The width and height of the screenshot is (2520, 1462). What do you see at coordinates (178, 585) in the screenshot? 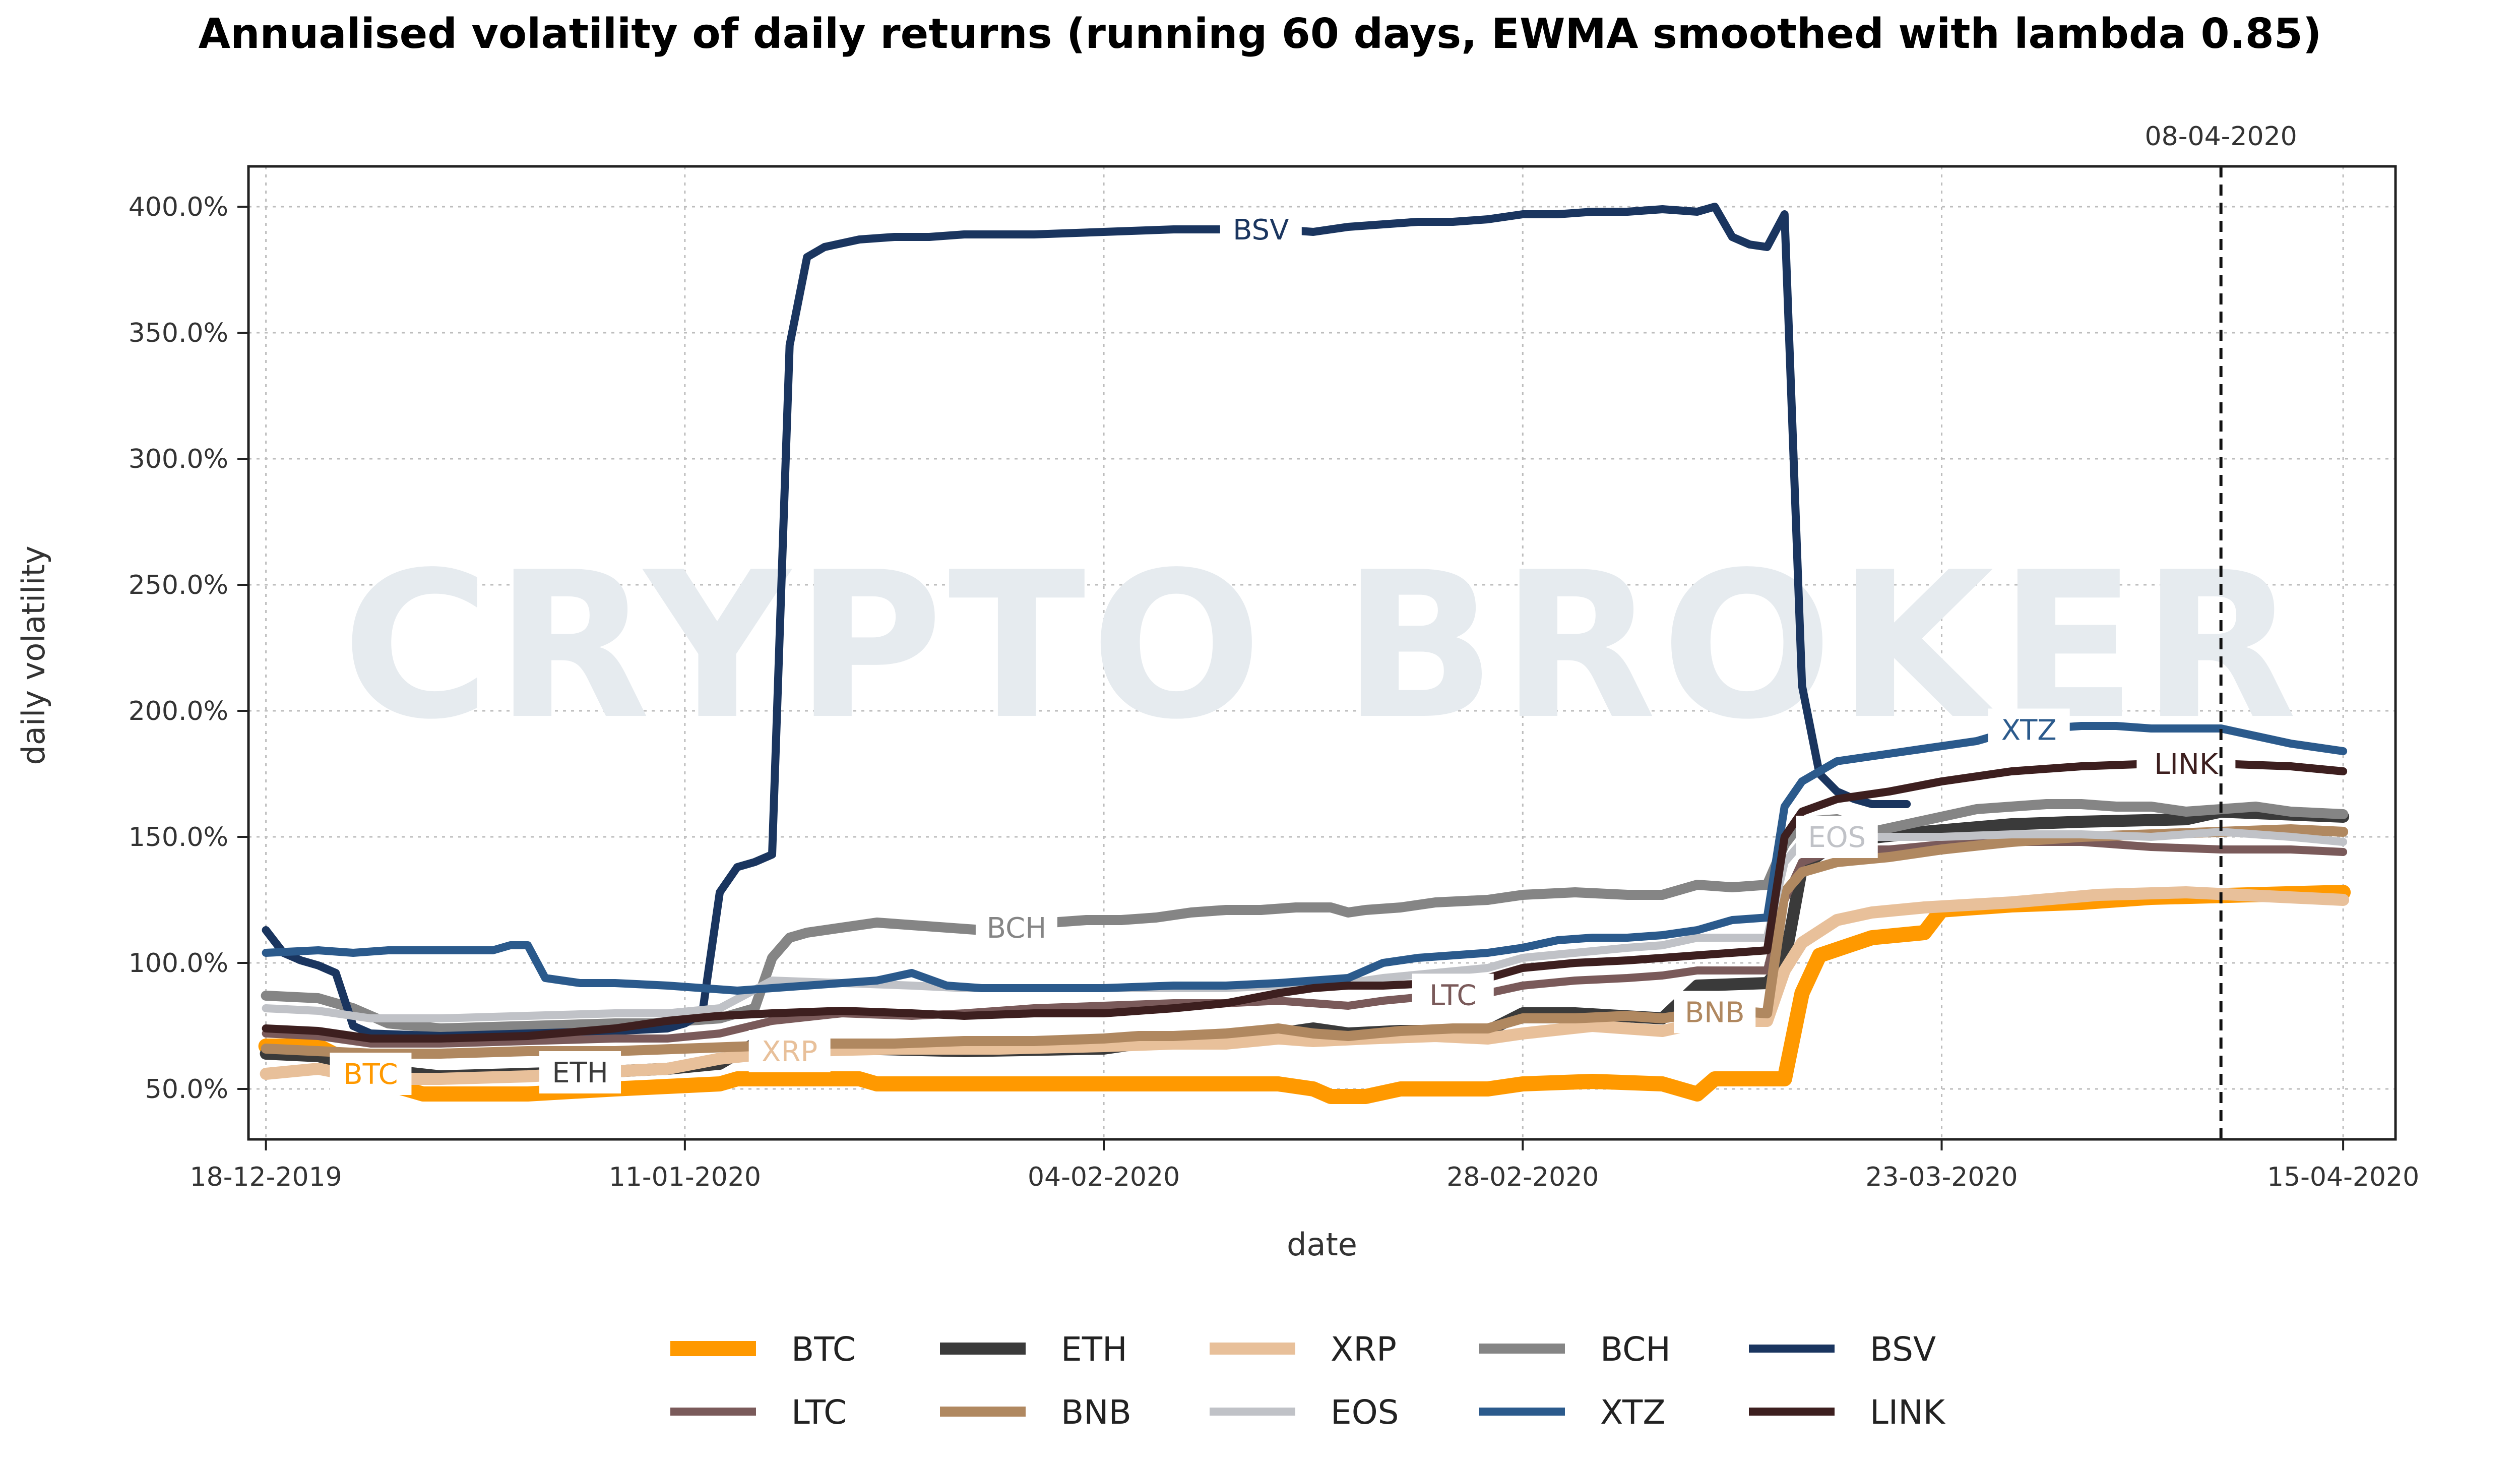
I see `y-tick-label: 250.0%` at bounding box center [178, 585].